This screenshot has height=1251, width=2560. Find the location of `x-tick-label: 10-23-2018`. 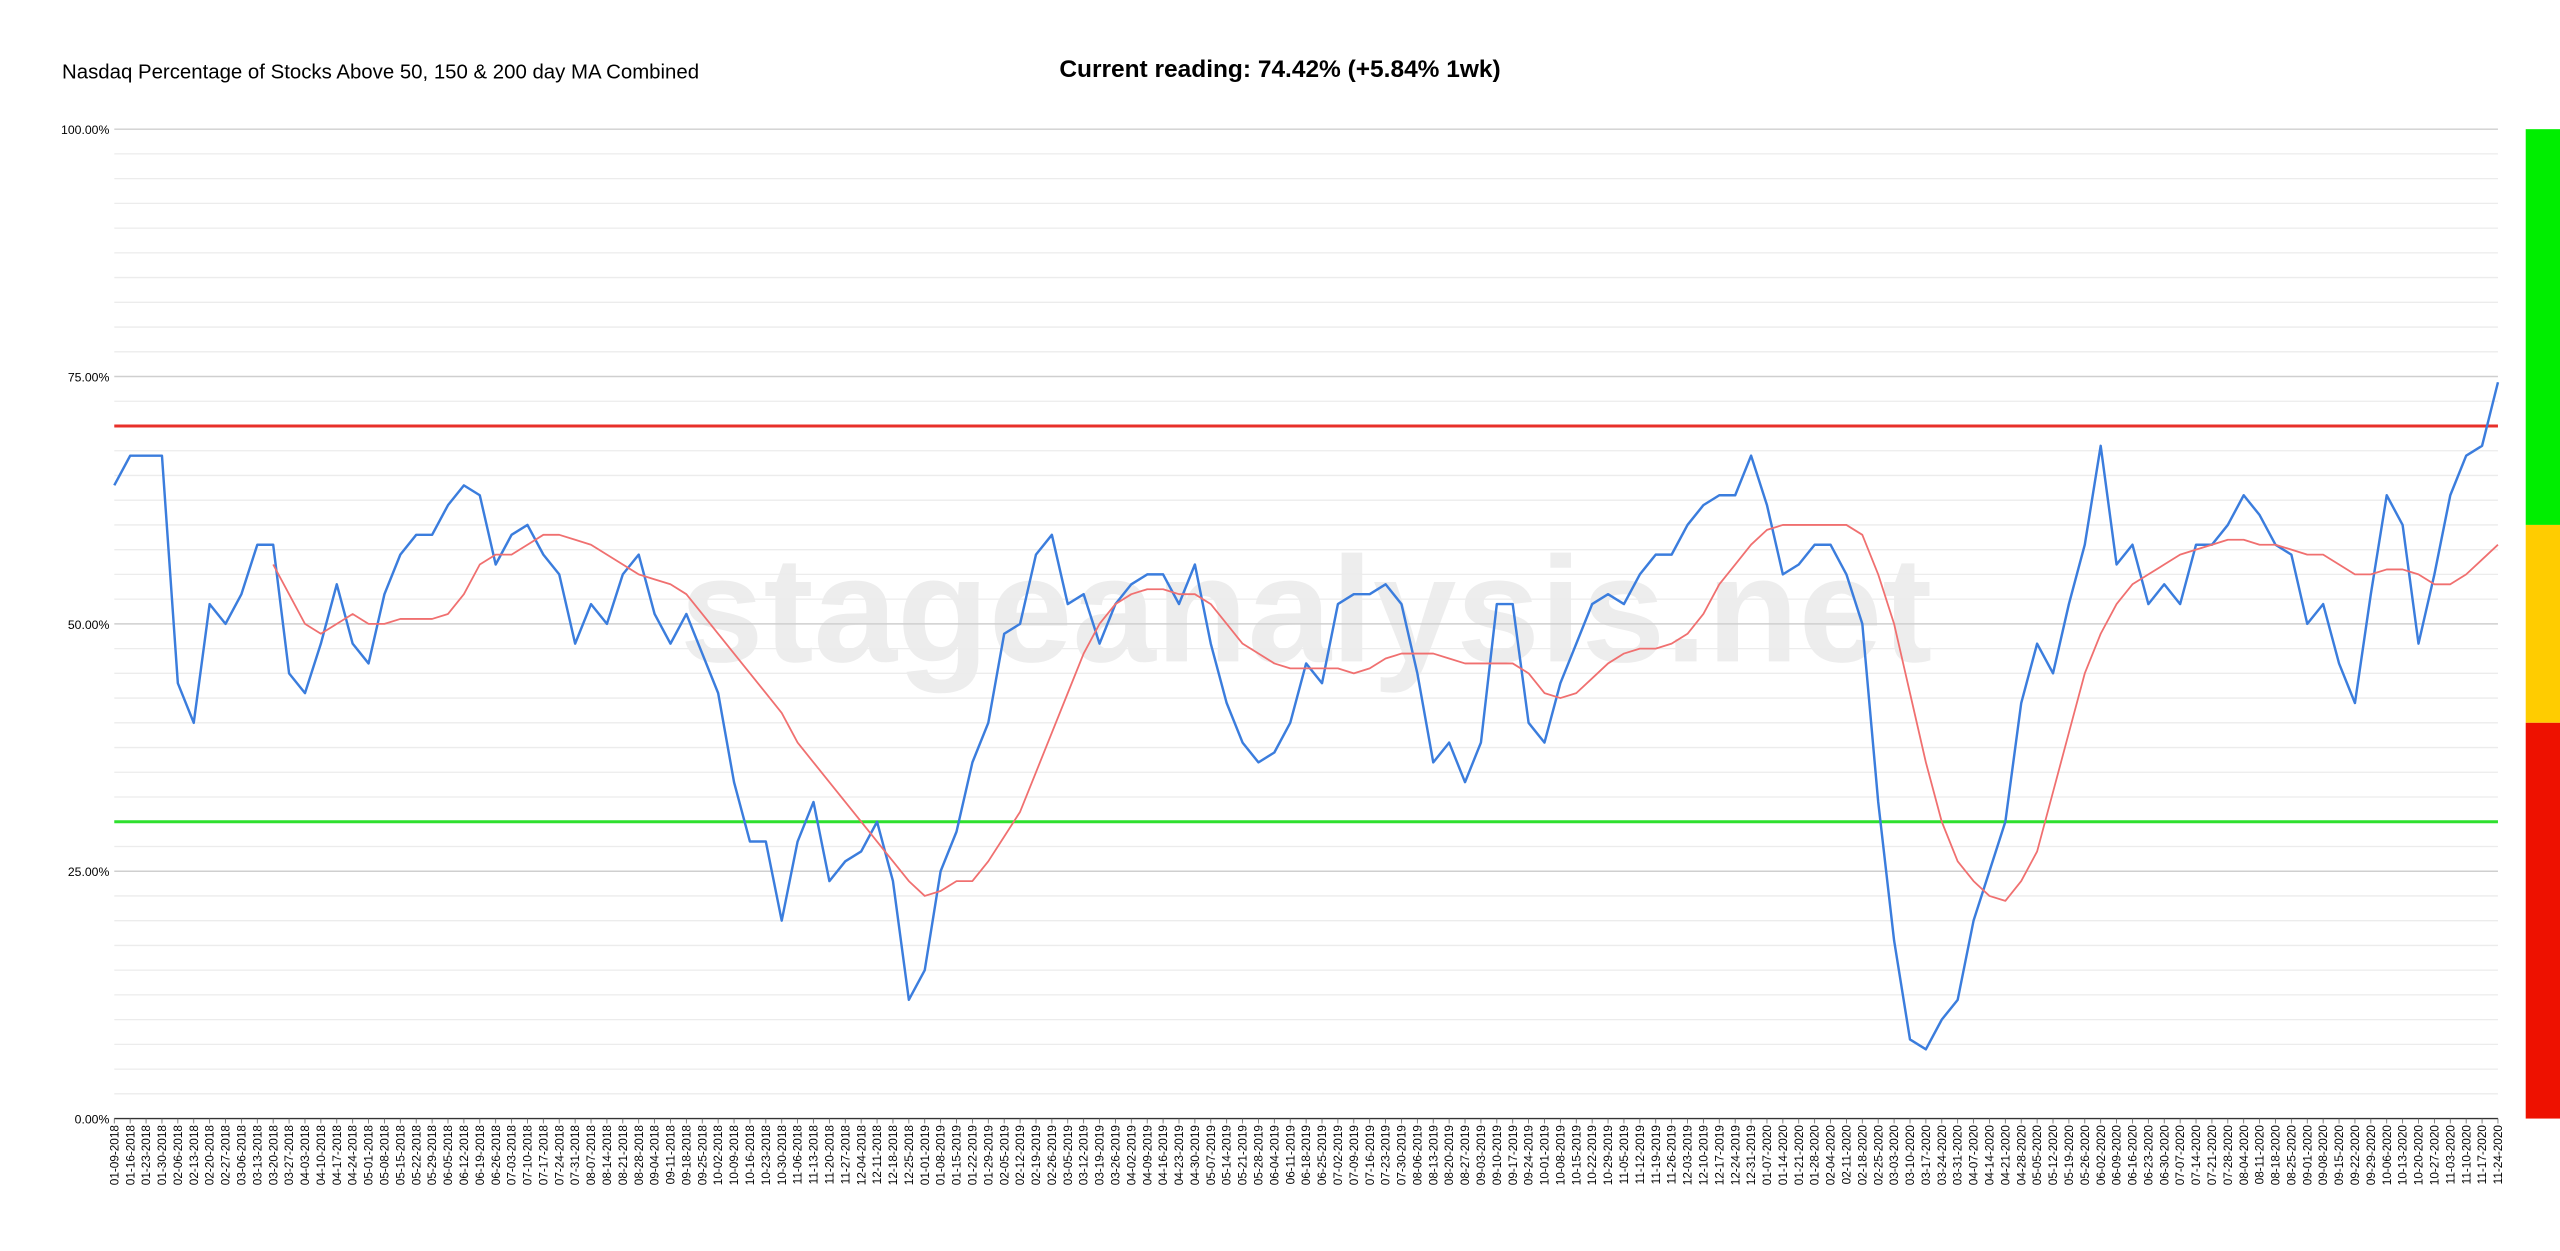

x-tick-label: 10-23-2018 is located at coordinates (766, 1155).